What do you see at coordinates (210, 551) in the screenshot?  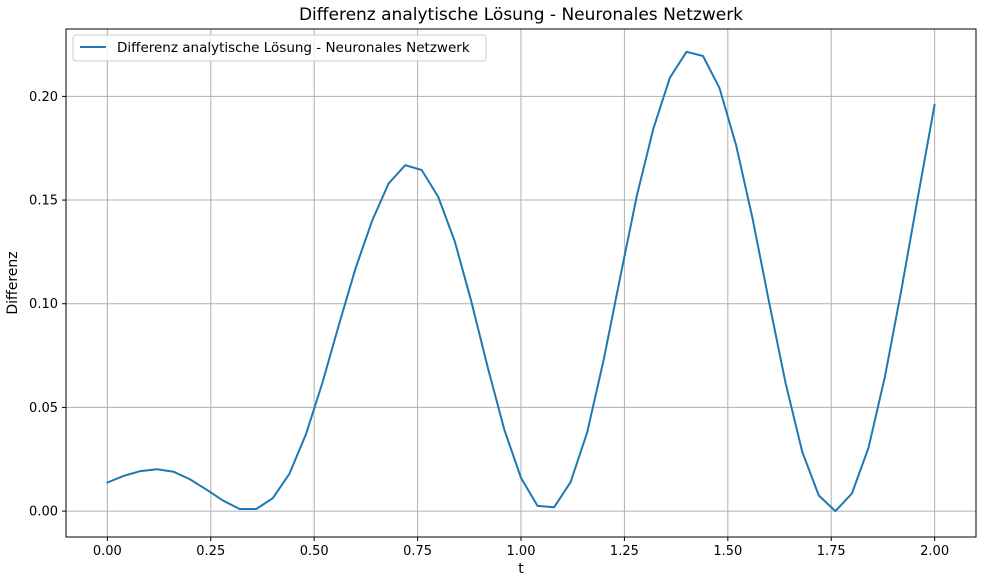 I see `x-tick-label: 0.25` at bounding box center [210, 551].